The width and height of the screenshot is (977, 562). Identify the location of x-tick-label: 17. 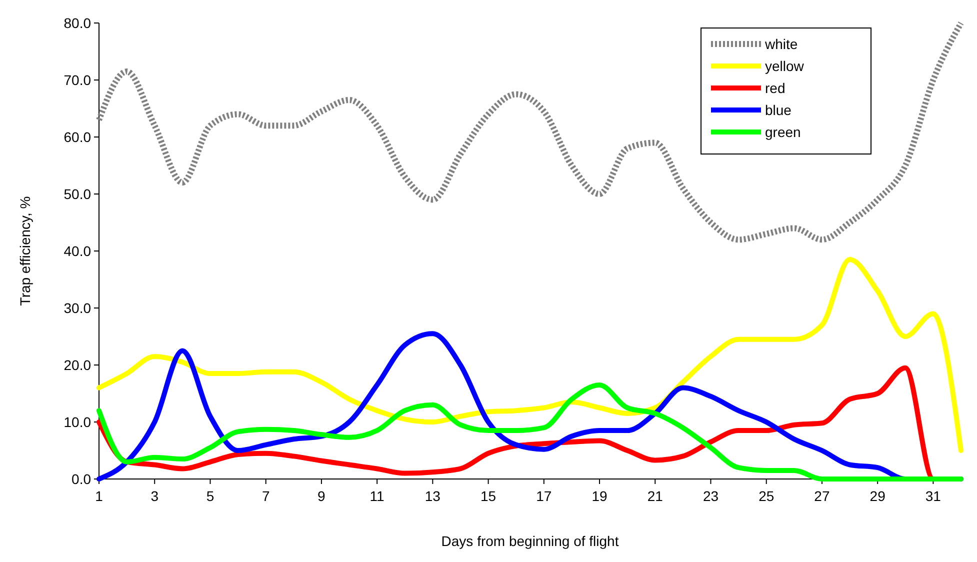
(544, 496).